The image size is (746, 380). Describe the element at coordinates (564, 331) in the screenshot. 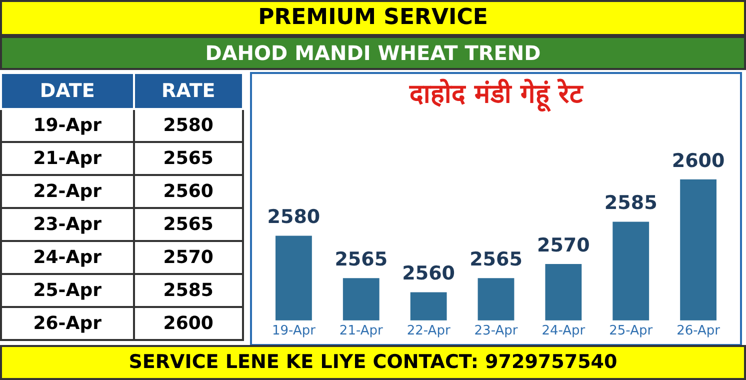

I see `x-tick-label: 24-Apr` at that location.